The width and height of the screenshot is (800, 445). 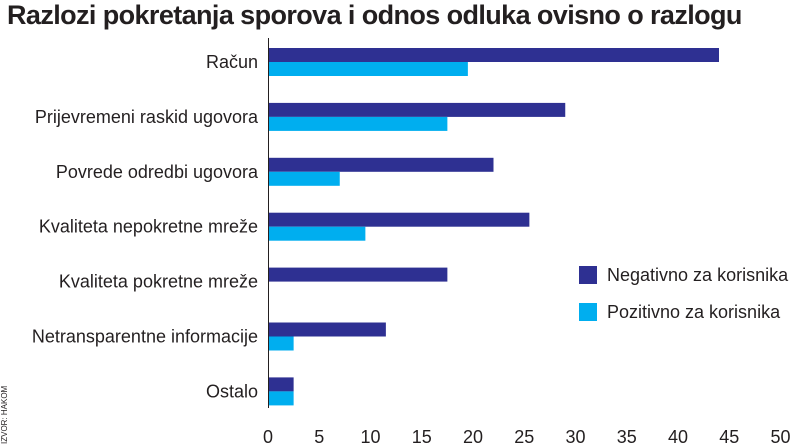 I want to click on x-tick-label: 45, so click(x=729, y=436).